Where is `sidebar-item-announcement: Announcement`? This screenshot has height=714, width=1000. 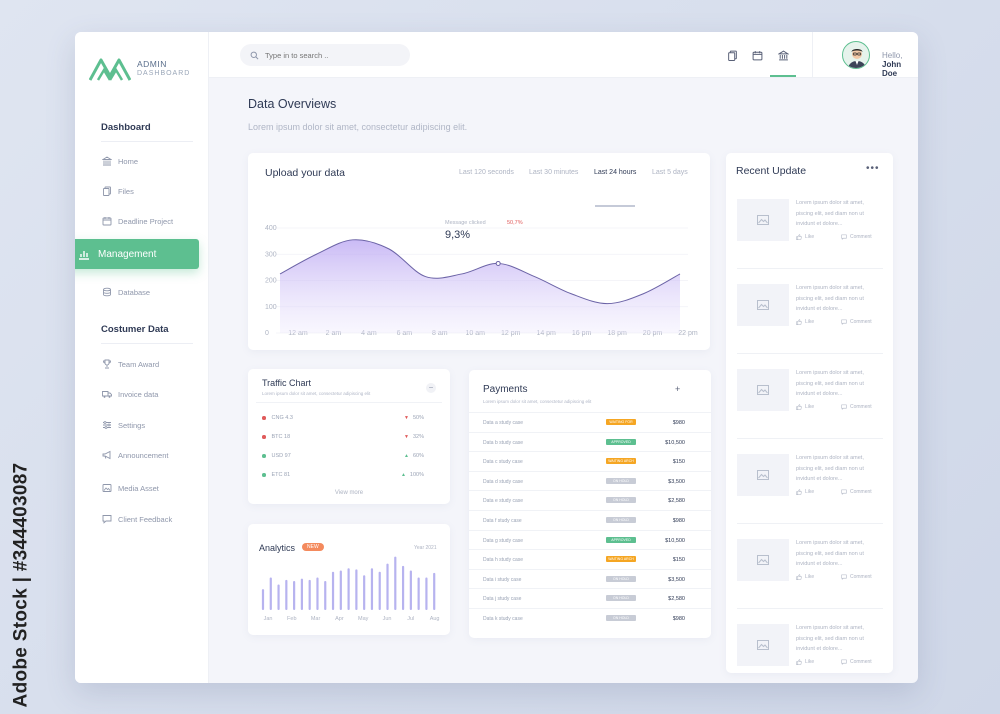
sidebar-item-announcement: Announcement is located at coordinates (134, 455).